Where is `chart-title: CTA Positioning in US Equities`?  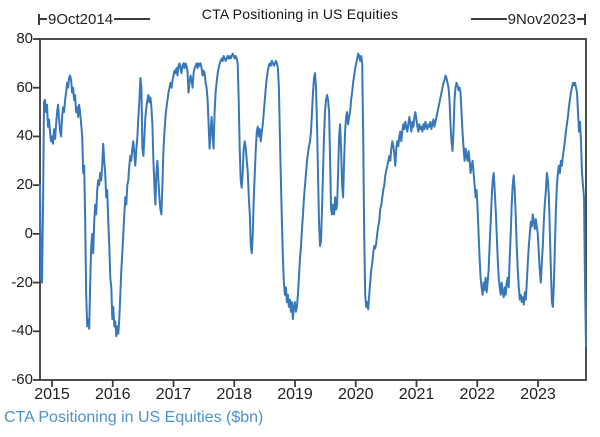 chart-title: CTA Positioning in US Equities is located at coordinates (300, 14).